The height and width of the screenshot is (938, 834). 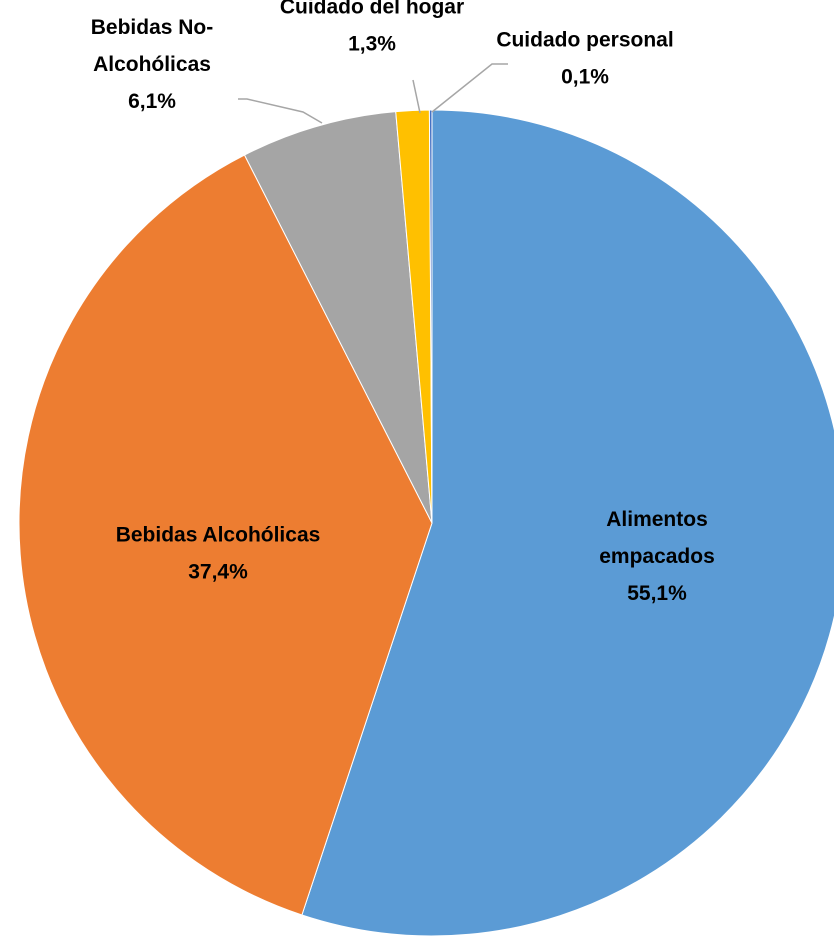 I want to click on slice-value-label: 37,4%, so click(x=218, y=572).